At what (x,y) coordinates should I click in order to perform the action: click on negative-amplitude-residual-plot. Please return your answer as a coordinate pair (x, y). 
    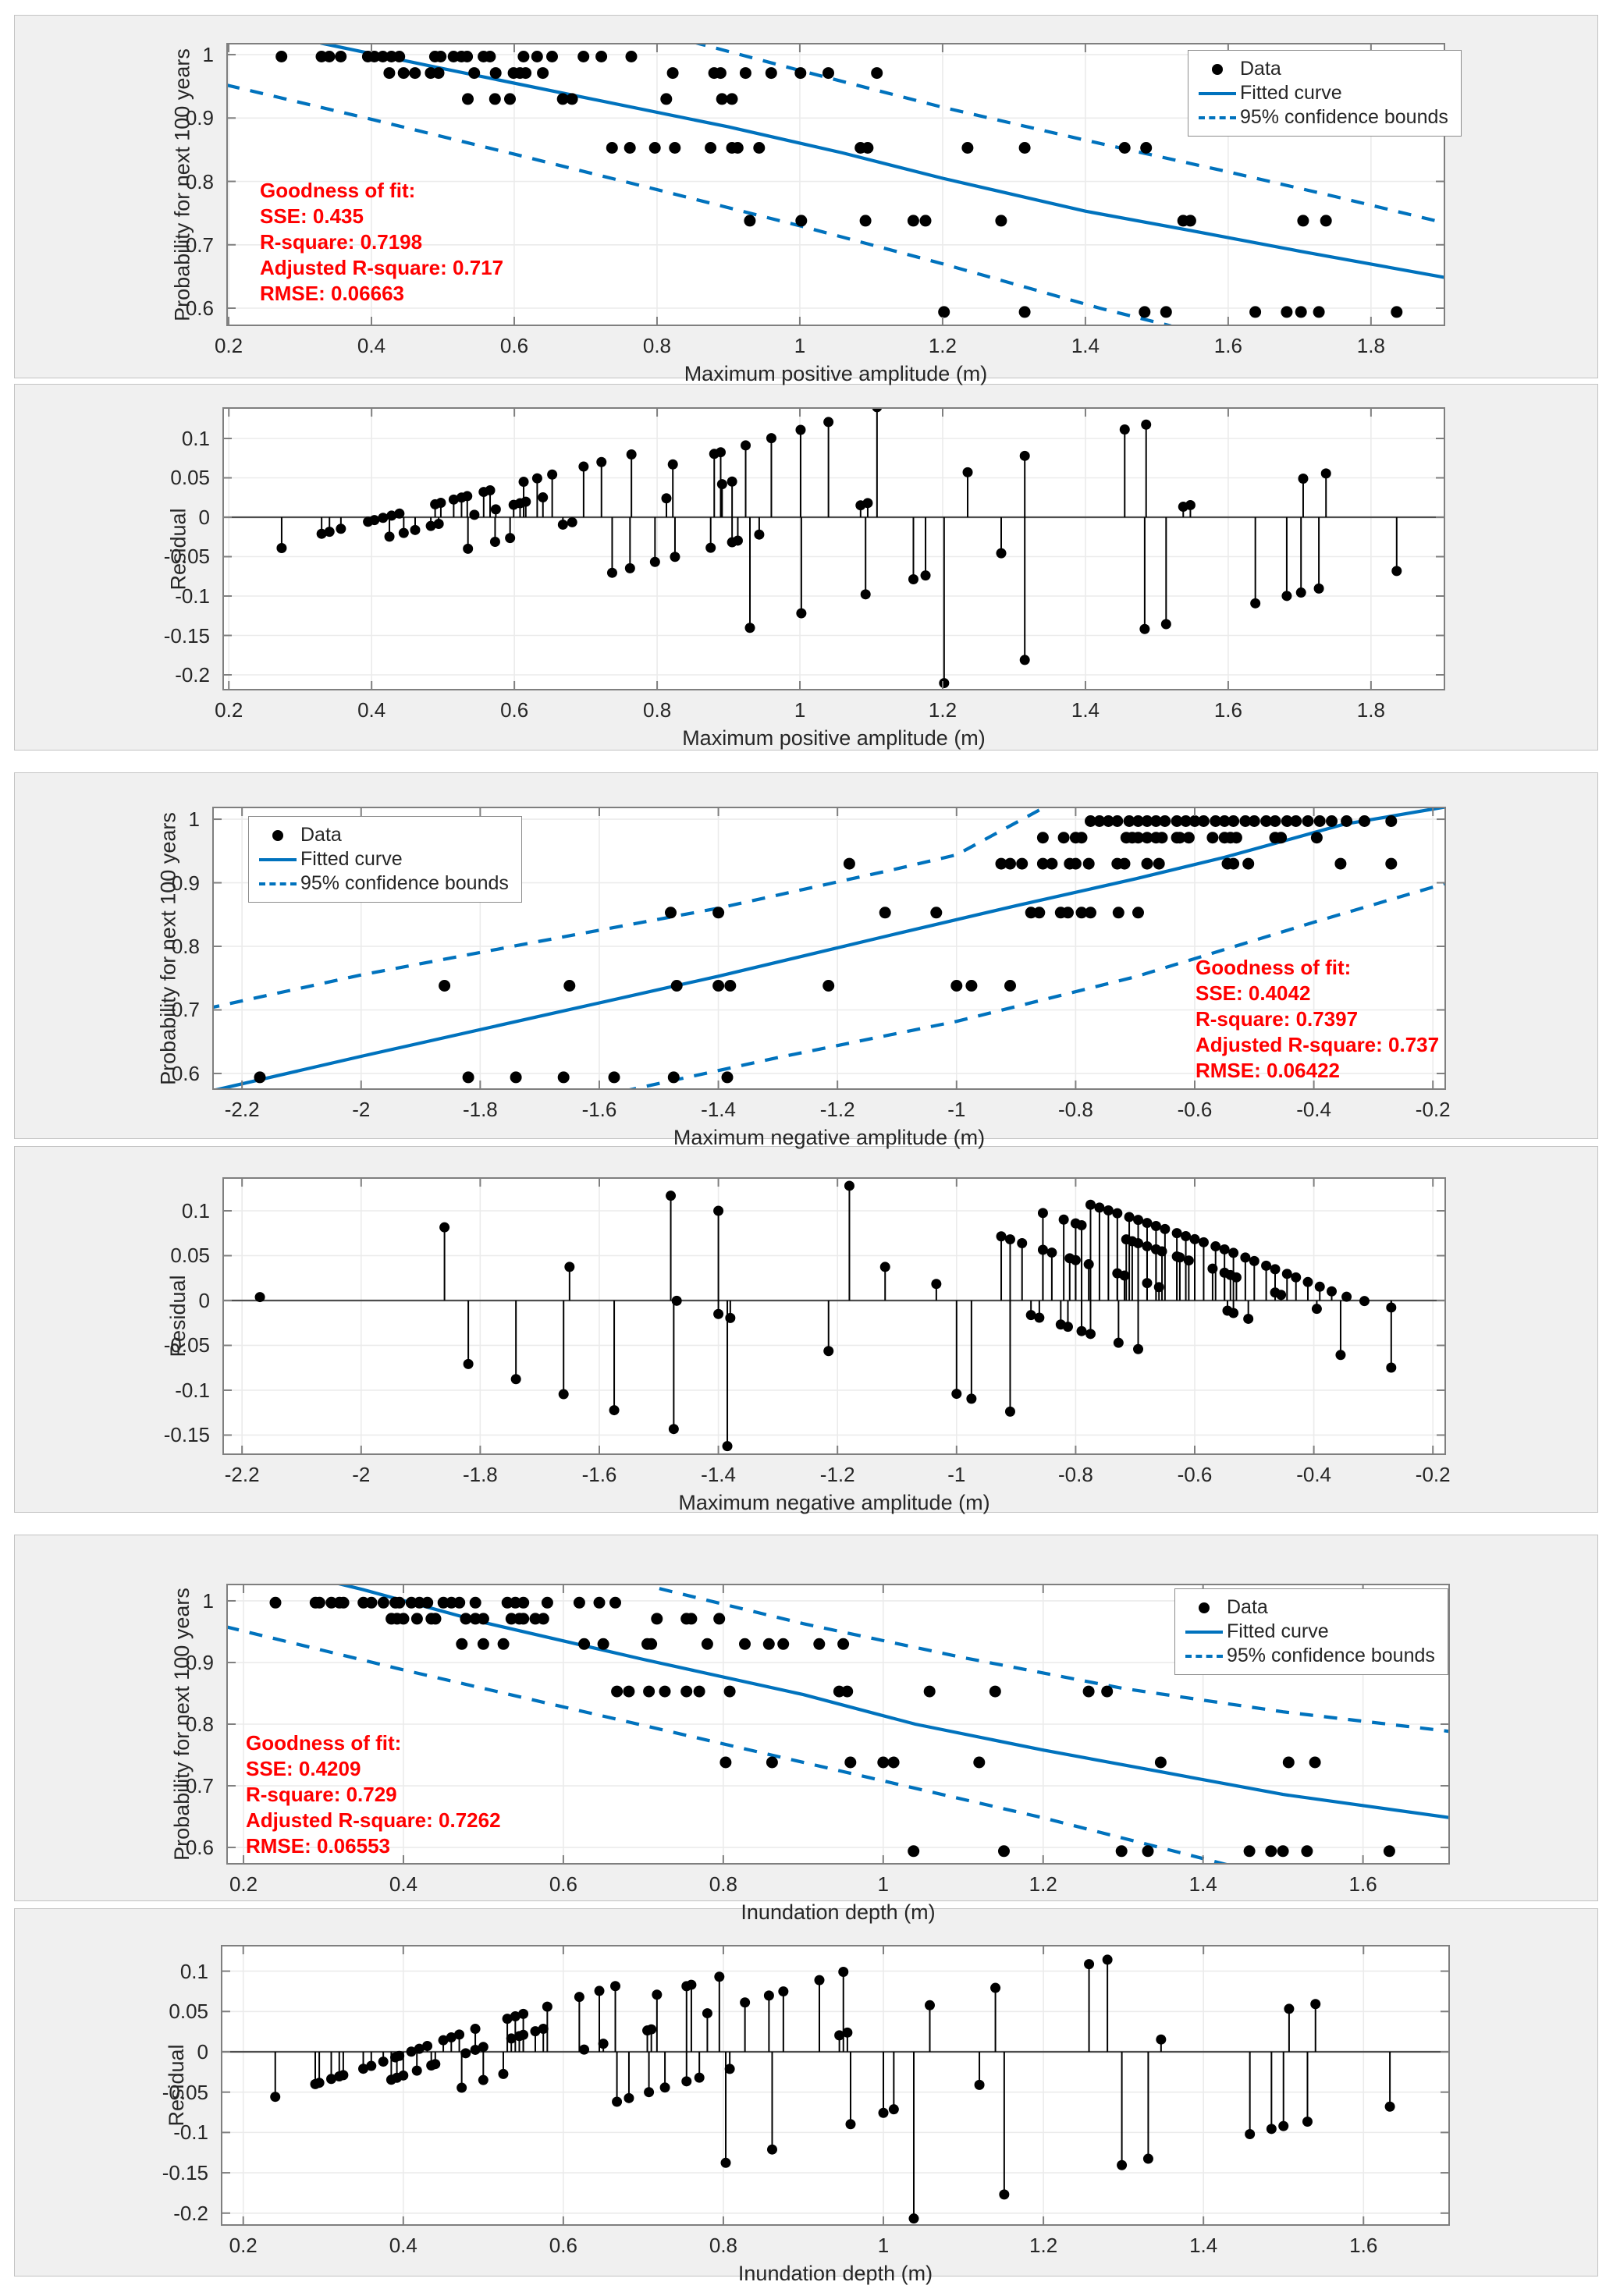
    Looking at the image, I should click on (834, 1316).